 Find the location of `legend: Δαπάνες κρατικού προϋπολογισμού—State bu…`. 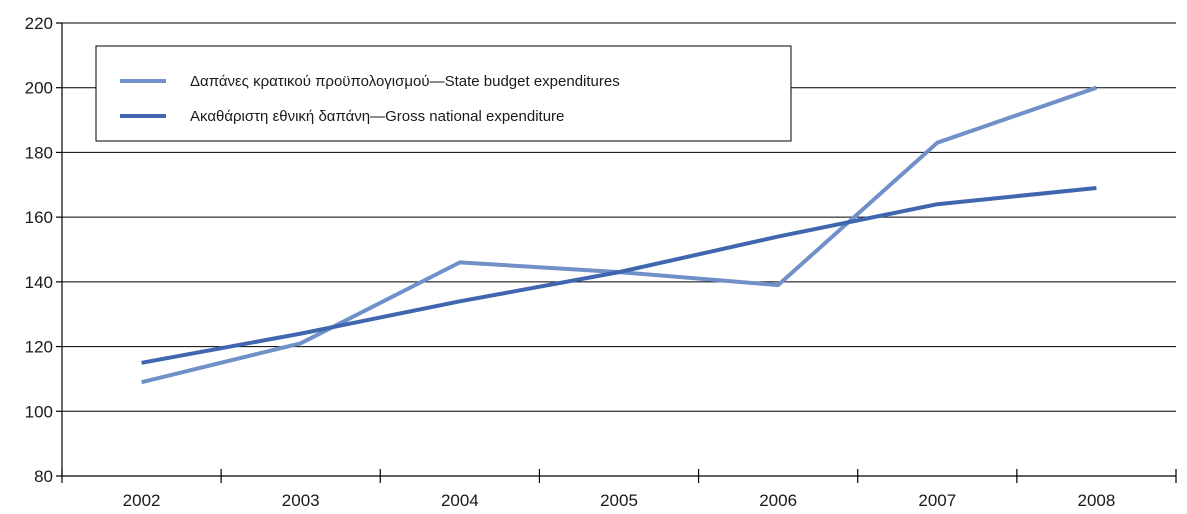

legend: Δαπάνες κρατικού προϋπολογισμού—State bu… is located at coordinates (443, 93).